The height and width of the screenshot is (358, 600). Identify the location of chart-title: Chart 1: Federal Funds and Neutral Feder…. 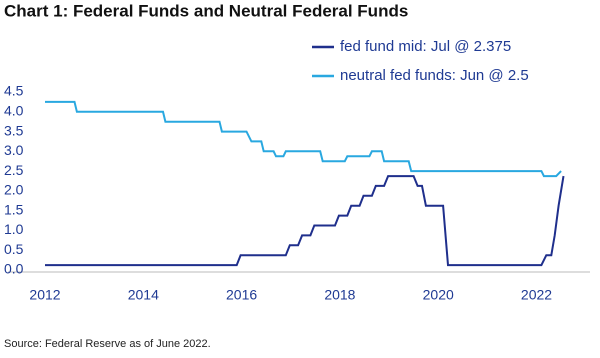
(206, 10).